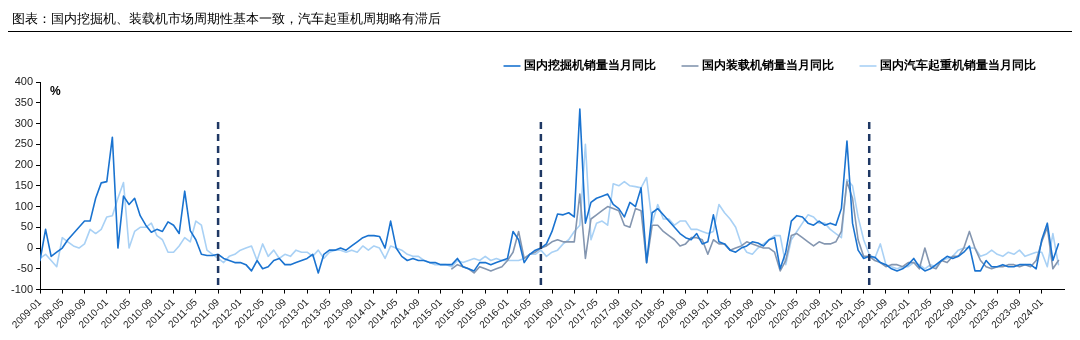  I want to click on chart-title: 图表：国内挖掘机、装载机市场周期性基本一致，汽车起重机周期略有滞后, so click(540, 20).